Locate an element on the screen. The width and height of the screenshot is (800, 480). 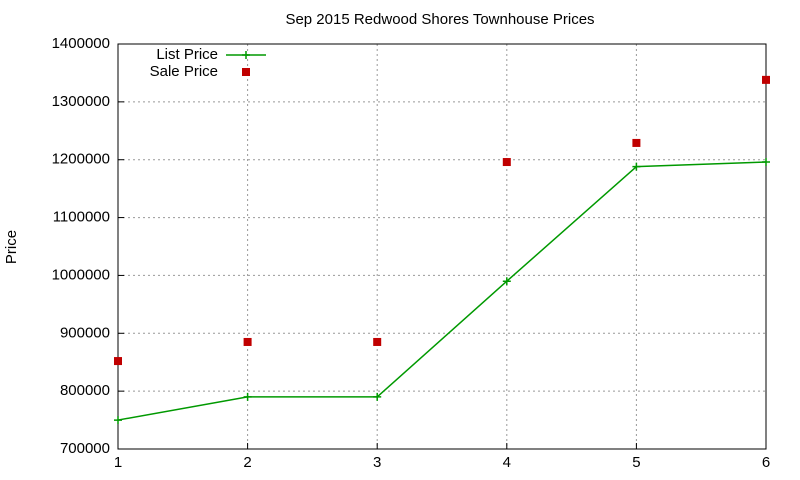
x-tick-label: 2 is located at coordinates (247, 462).